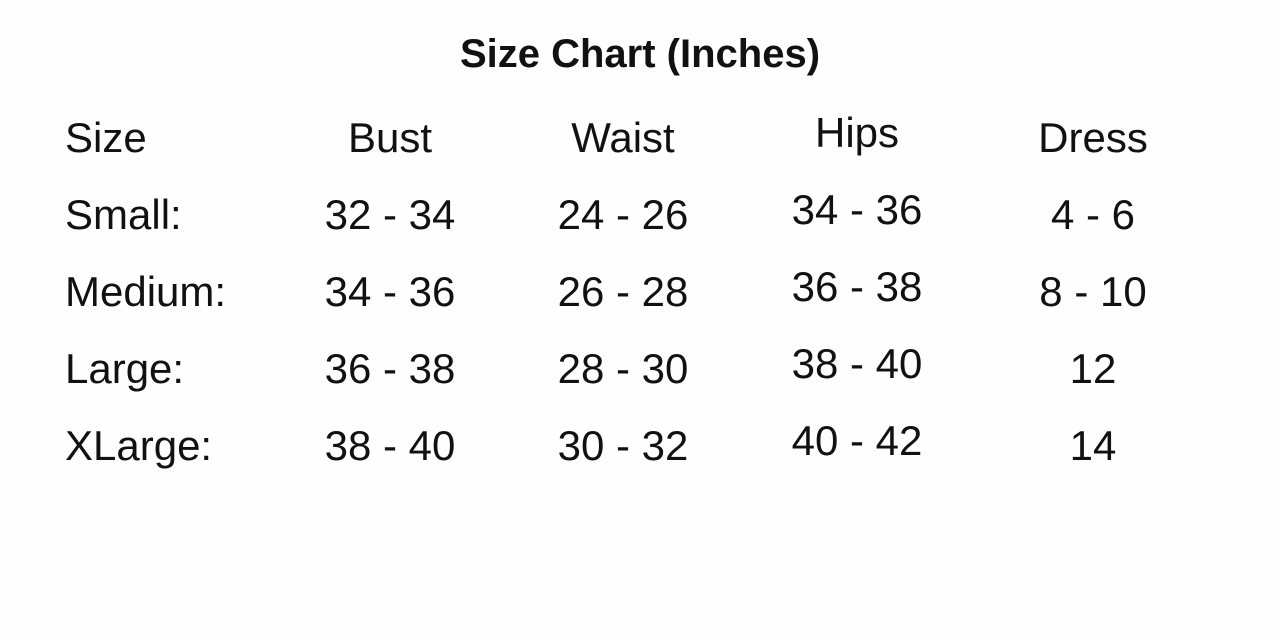 The height and width of the screenshot is (640, 1280). I want to click on table-cell: 8 - 10, so click(1093, 291).